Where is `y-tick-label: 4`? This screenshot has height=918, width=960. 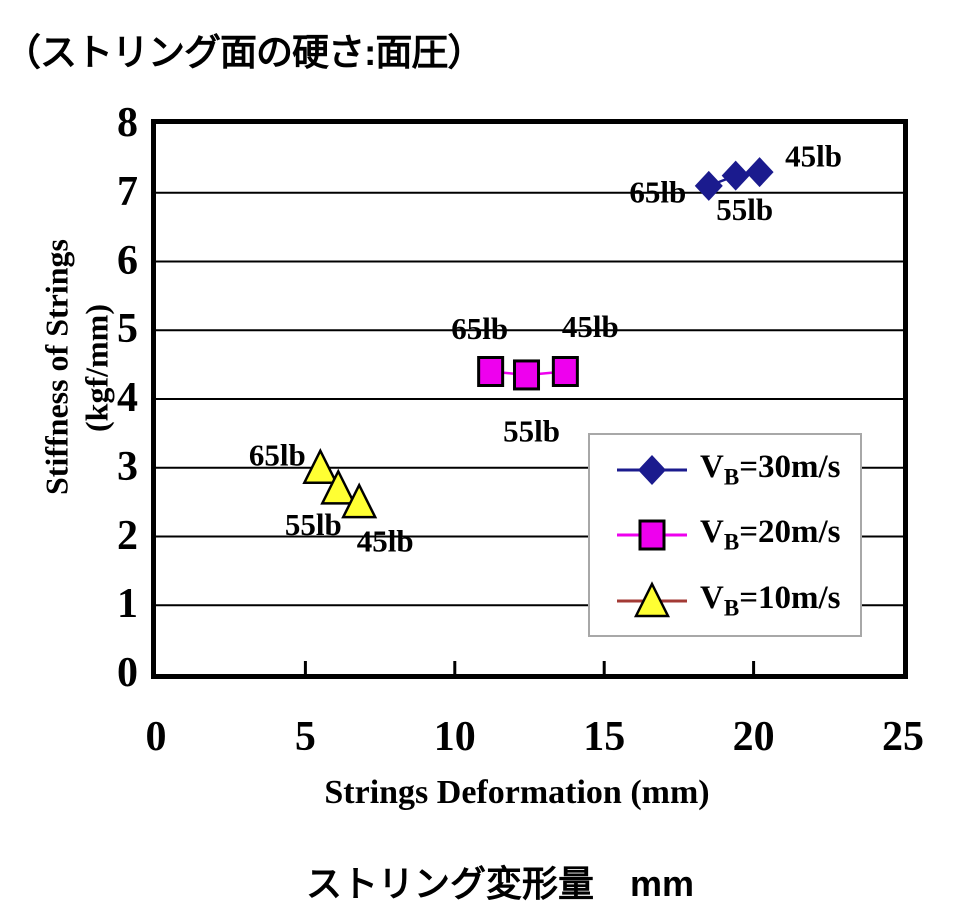 y-tick-label: 4 is located at coordinates (127, 398).